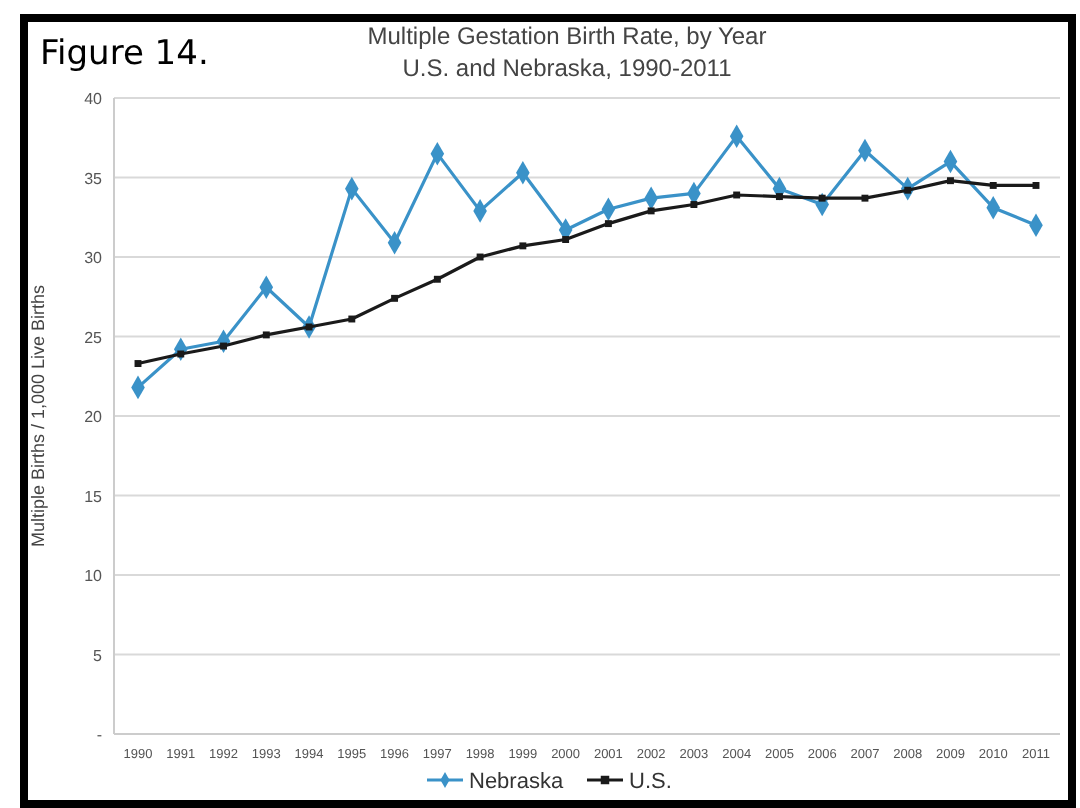  What do you see at coordinates (94, 178) in the screenshot?
I see `y-tick-label: 35` at bounding box center [94, 178].